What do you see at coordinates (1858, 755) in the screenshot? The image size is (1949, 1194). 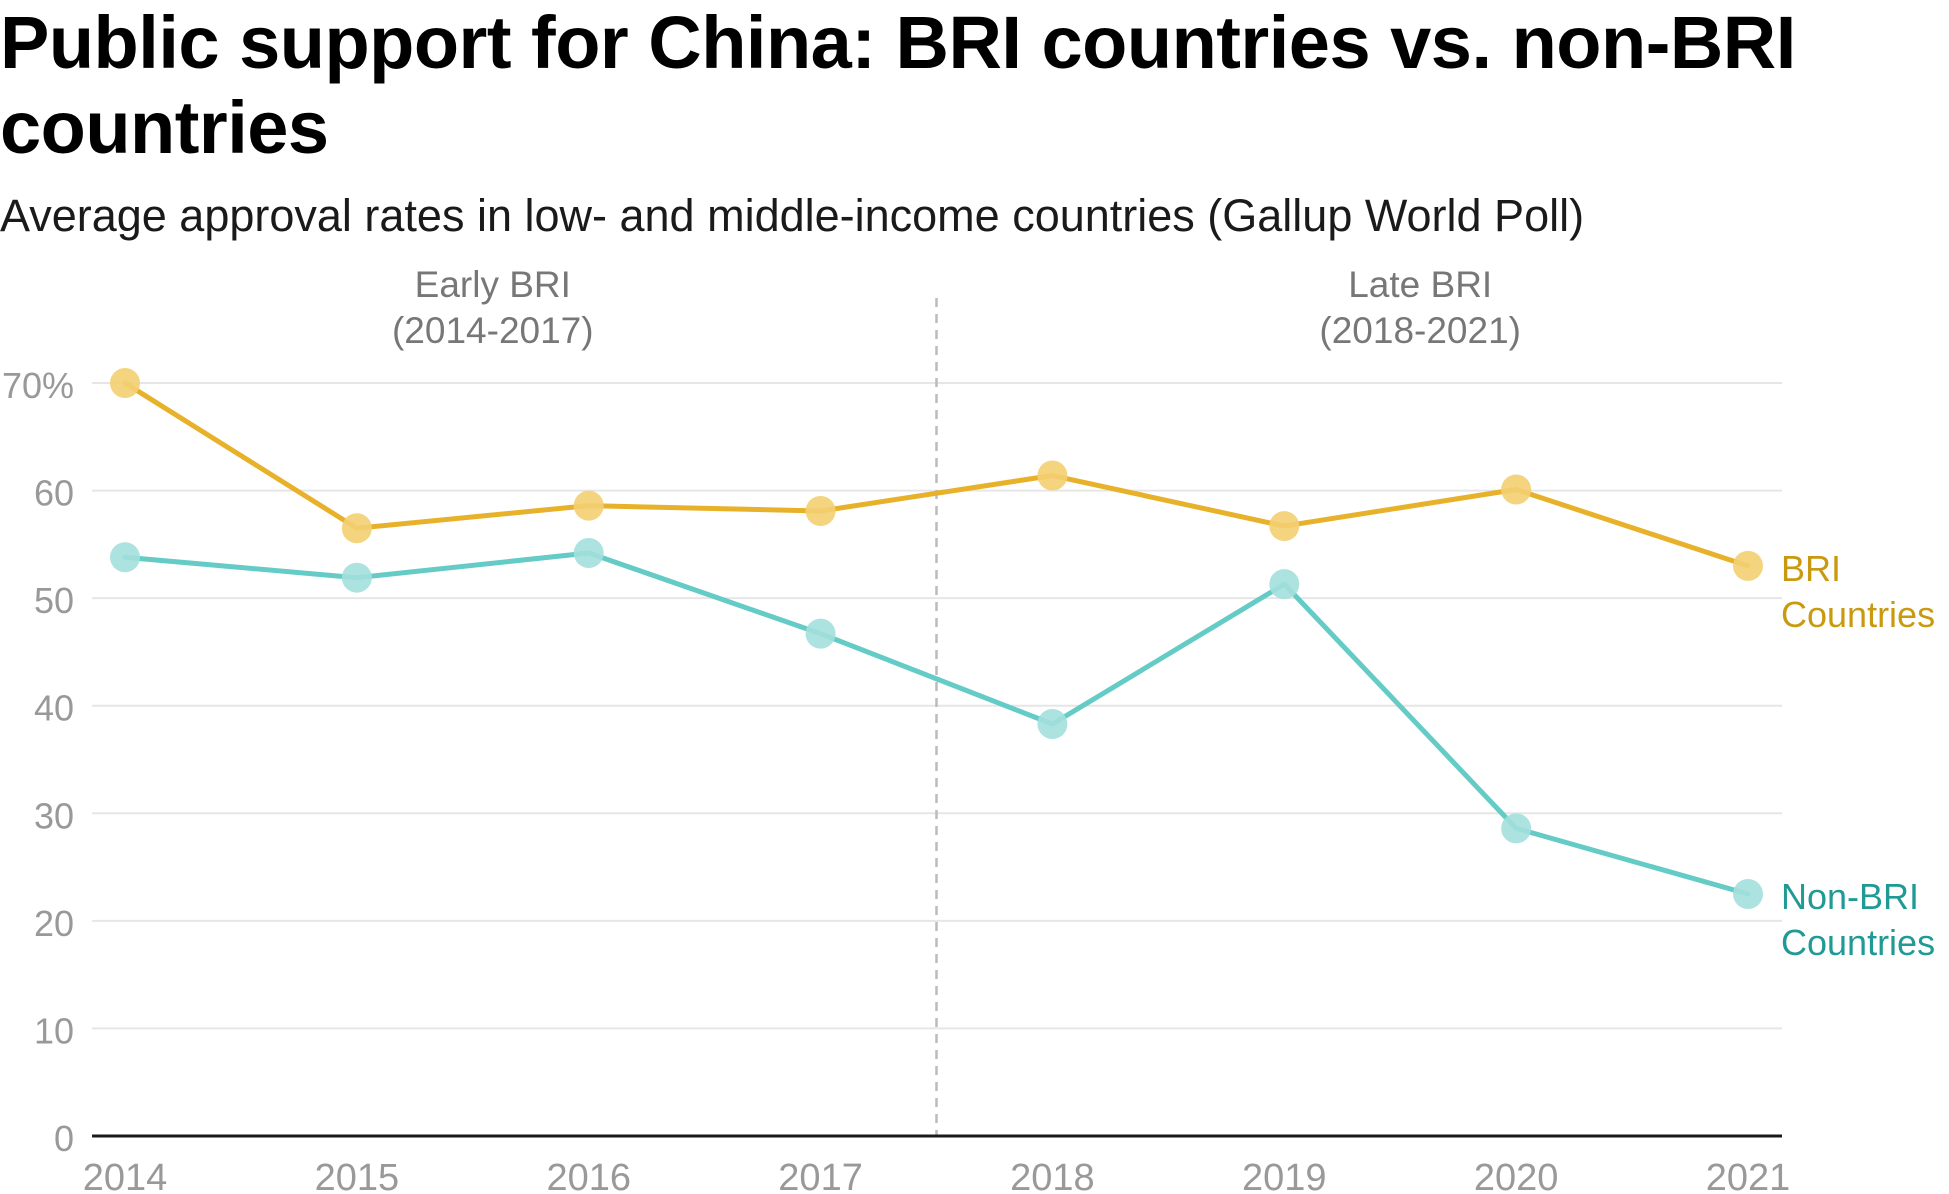 I see `series-labels: BRI Countries Non-BRI Countries` at bounding box center [1858, 755].